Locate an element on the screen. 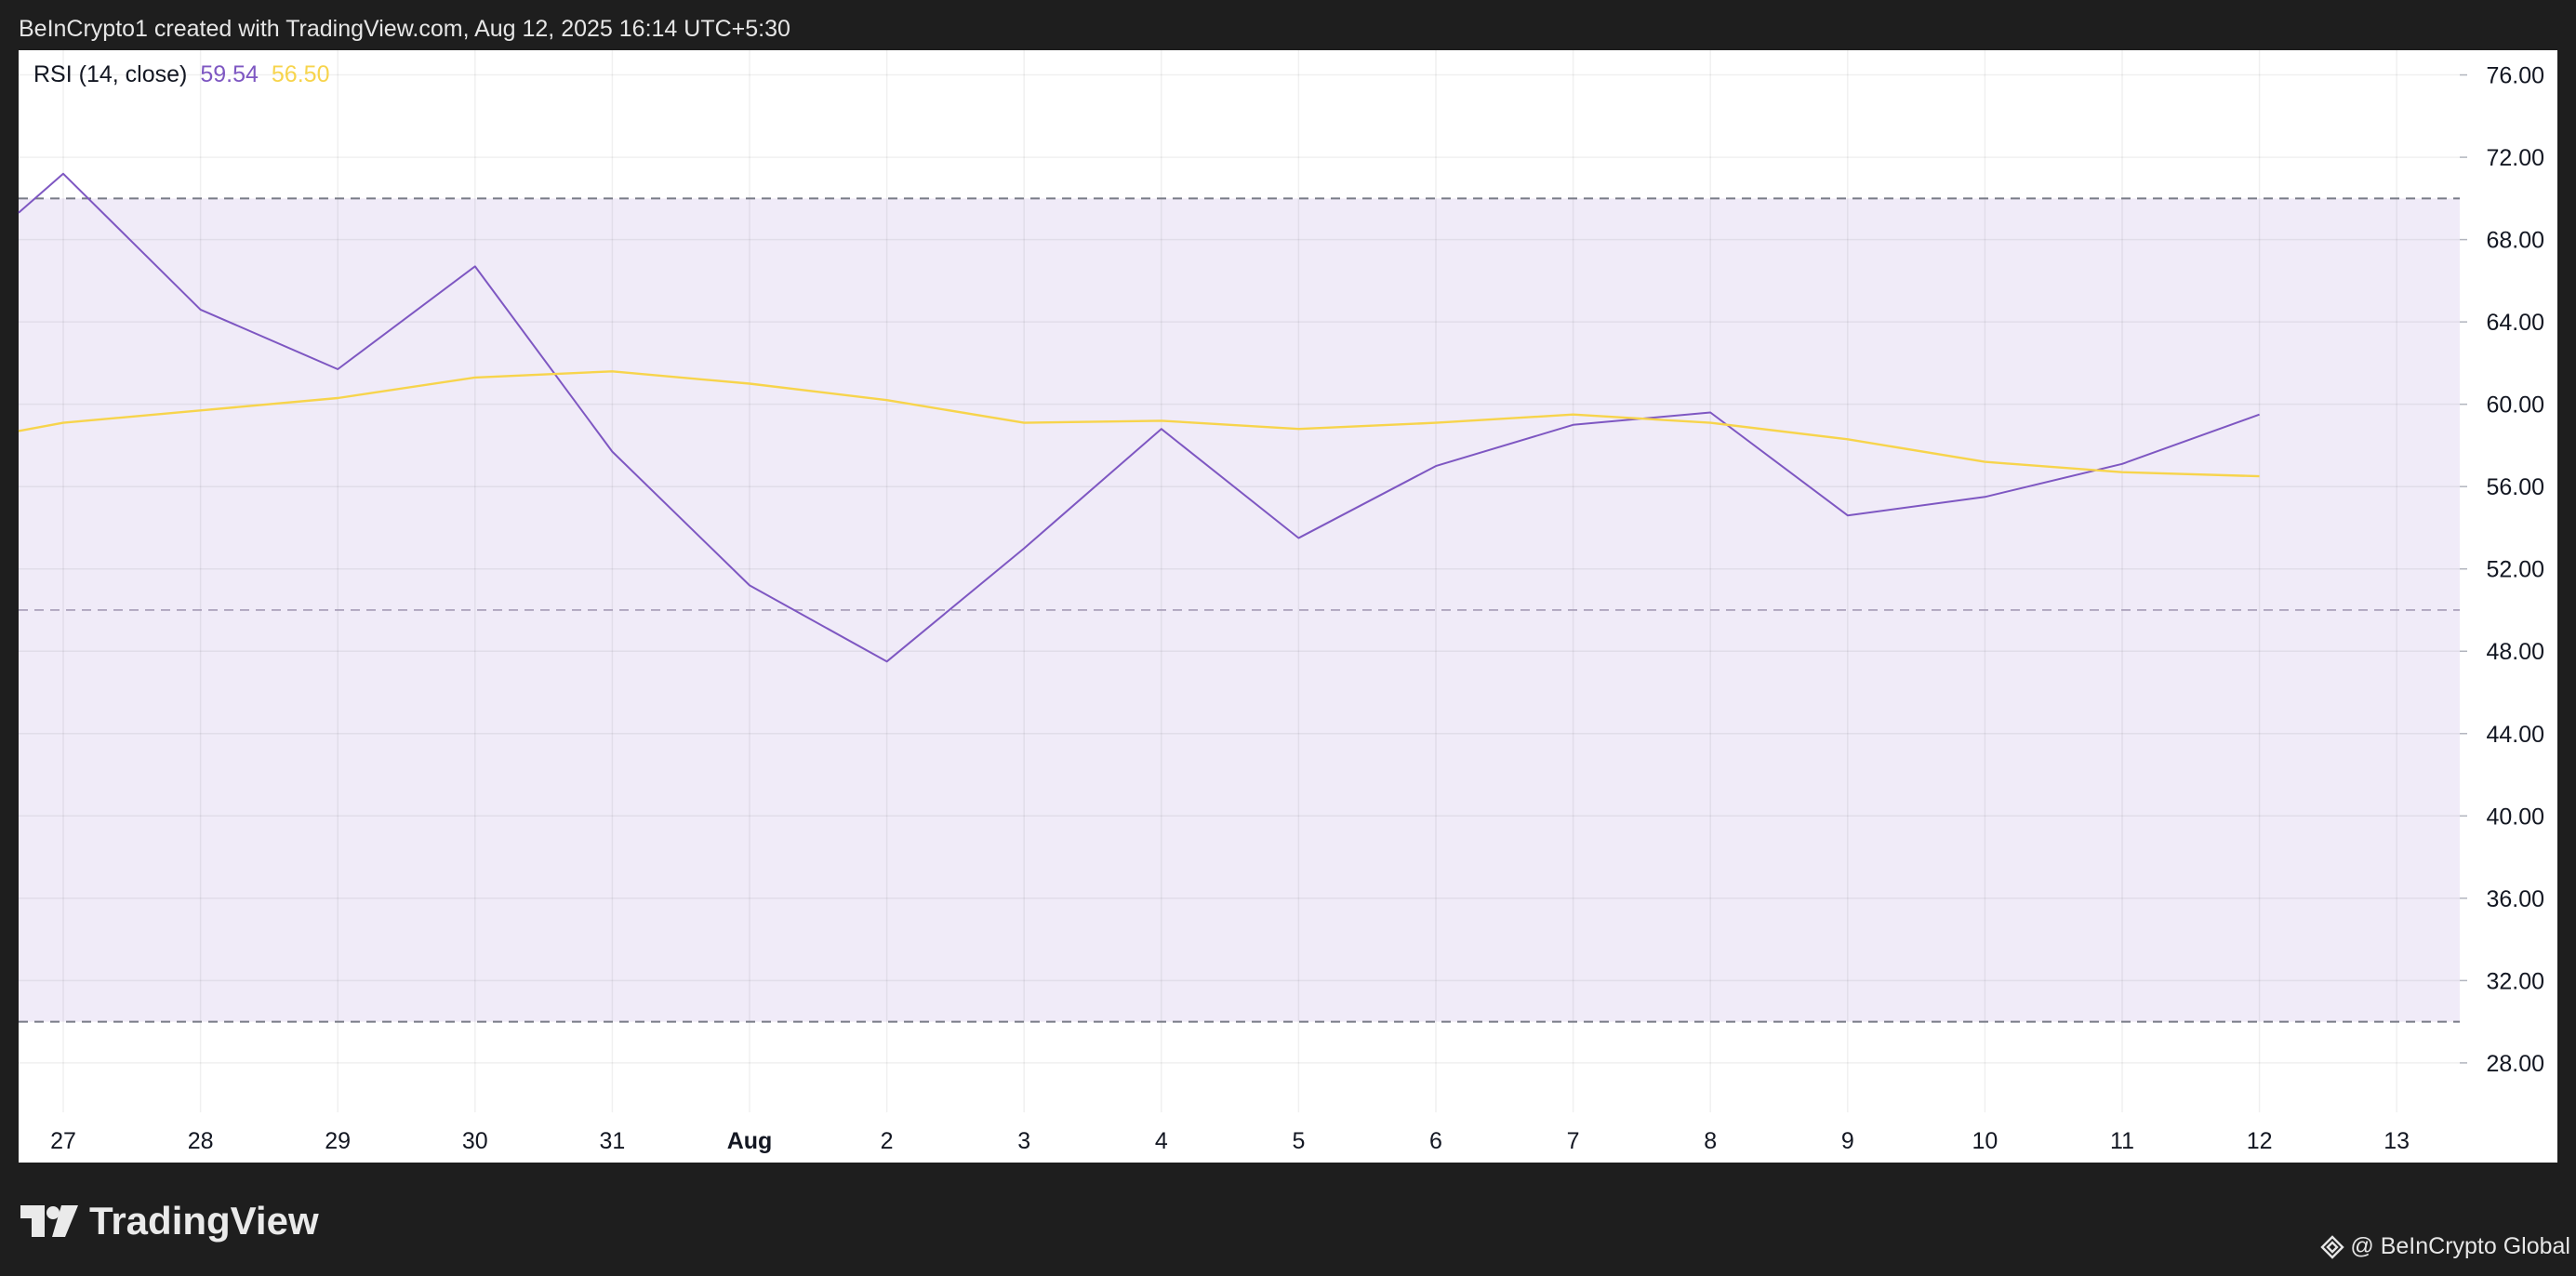 This screenshot has width=2576, height=1276. y-tick-label-40: 40.00 is located at coordinates (2515, 817).